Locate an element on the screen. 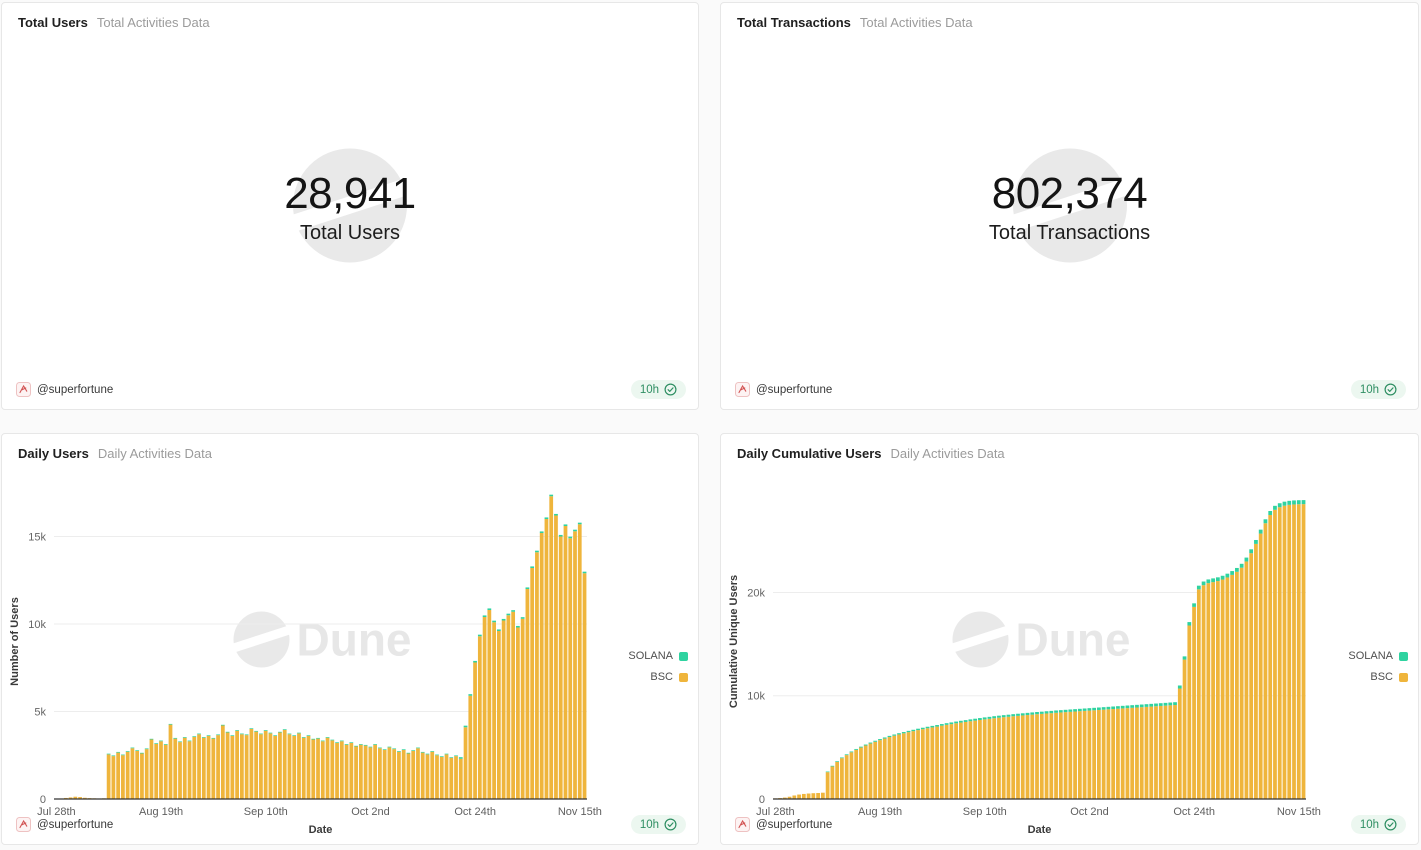 The image size is (1421, 850). legend-item-bsc: BSC is located at coordinates (669, 677).